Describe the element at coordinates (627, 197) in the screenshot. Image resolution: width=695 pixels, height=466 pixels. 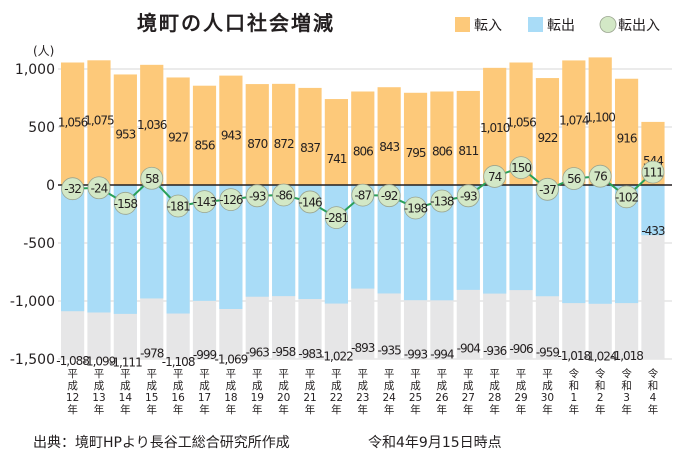
I see `net-value-label: -102` at that location.